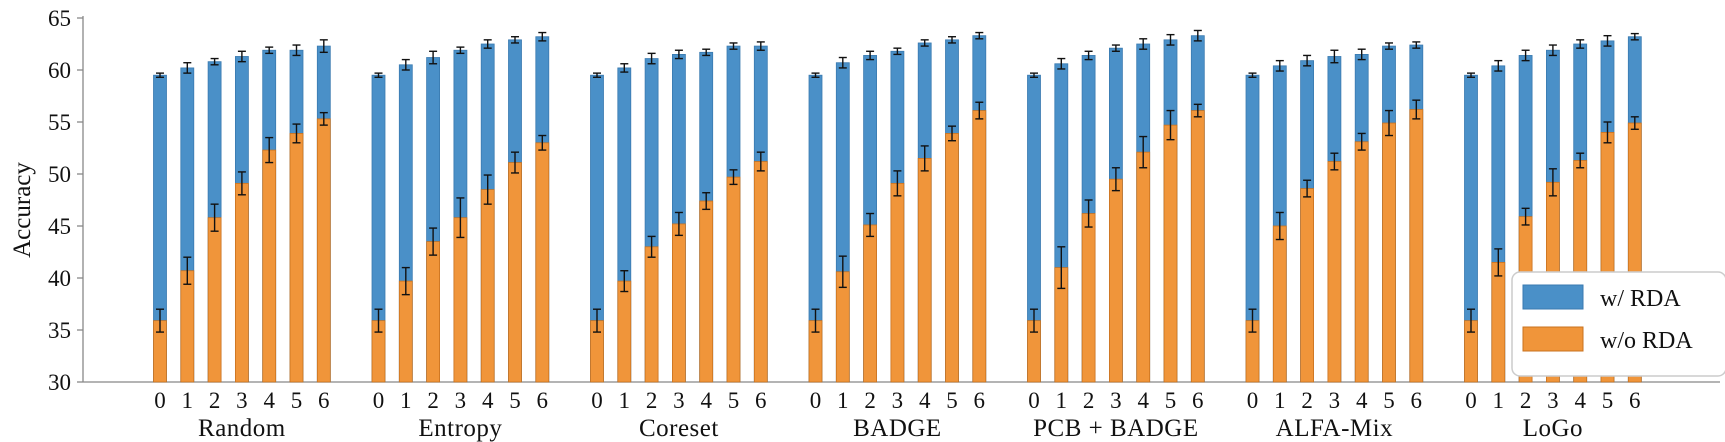  I want to click on y-tick-label: 60, so click(59, 70).